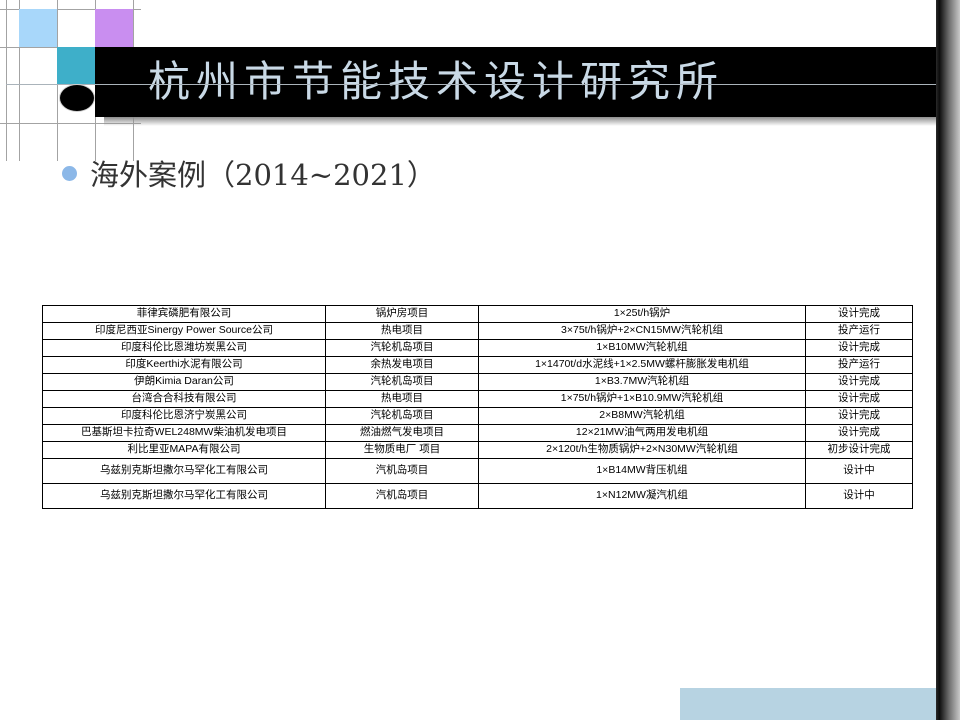  What do you see at coordinates (184, 365) in the screenshot?
I see `table-cell: 印度Keerthi水泥有限公司` at bounding box center [184, 365].